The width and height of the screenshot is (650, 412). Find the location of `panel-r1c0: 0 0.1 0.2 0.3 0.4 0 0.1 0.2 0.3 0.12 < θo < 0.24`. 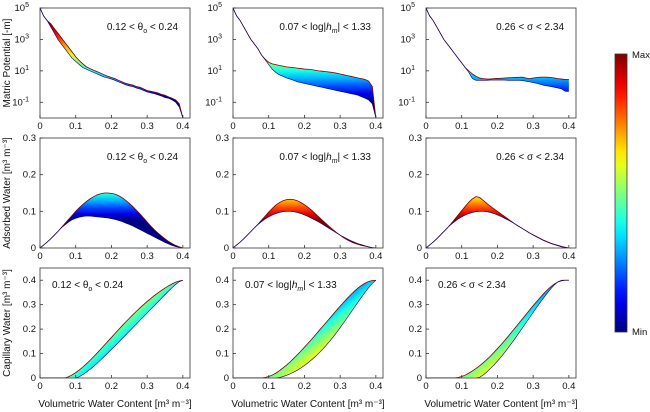

panel-r1c0: 0 0.1 0.2 0.3 0.4 0 0.1 0.2 0.3 0.12 < θo < 0.24 is located at coordinates (107, 197).